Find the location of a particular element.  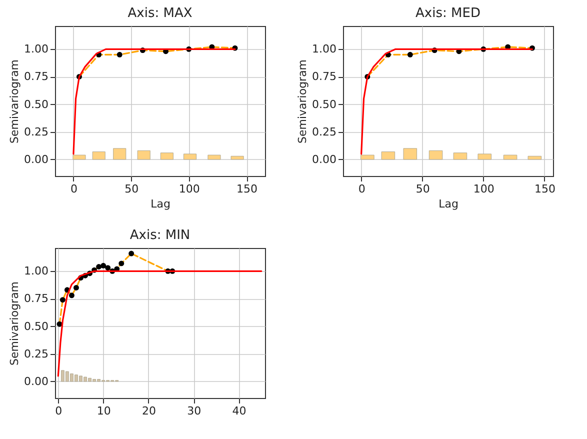

x-tick-label: 10 is located at coordinates (103, 411).